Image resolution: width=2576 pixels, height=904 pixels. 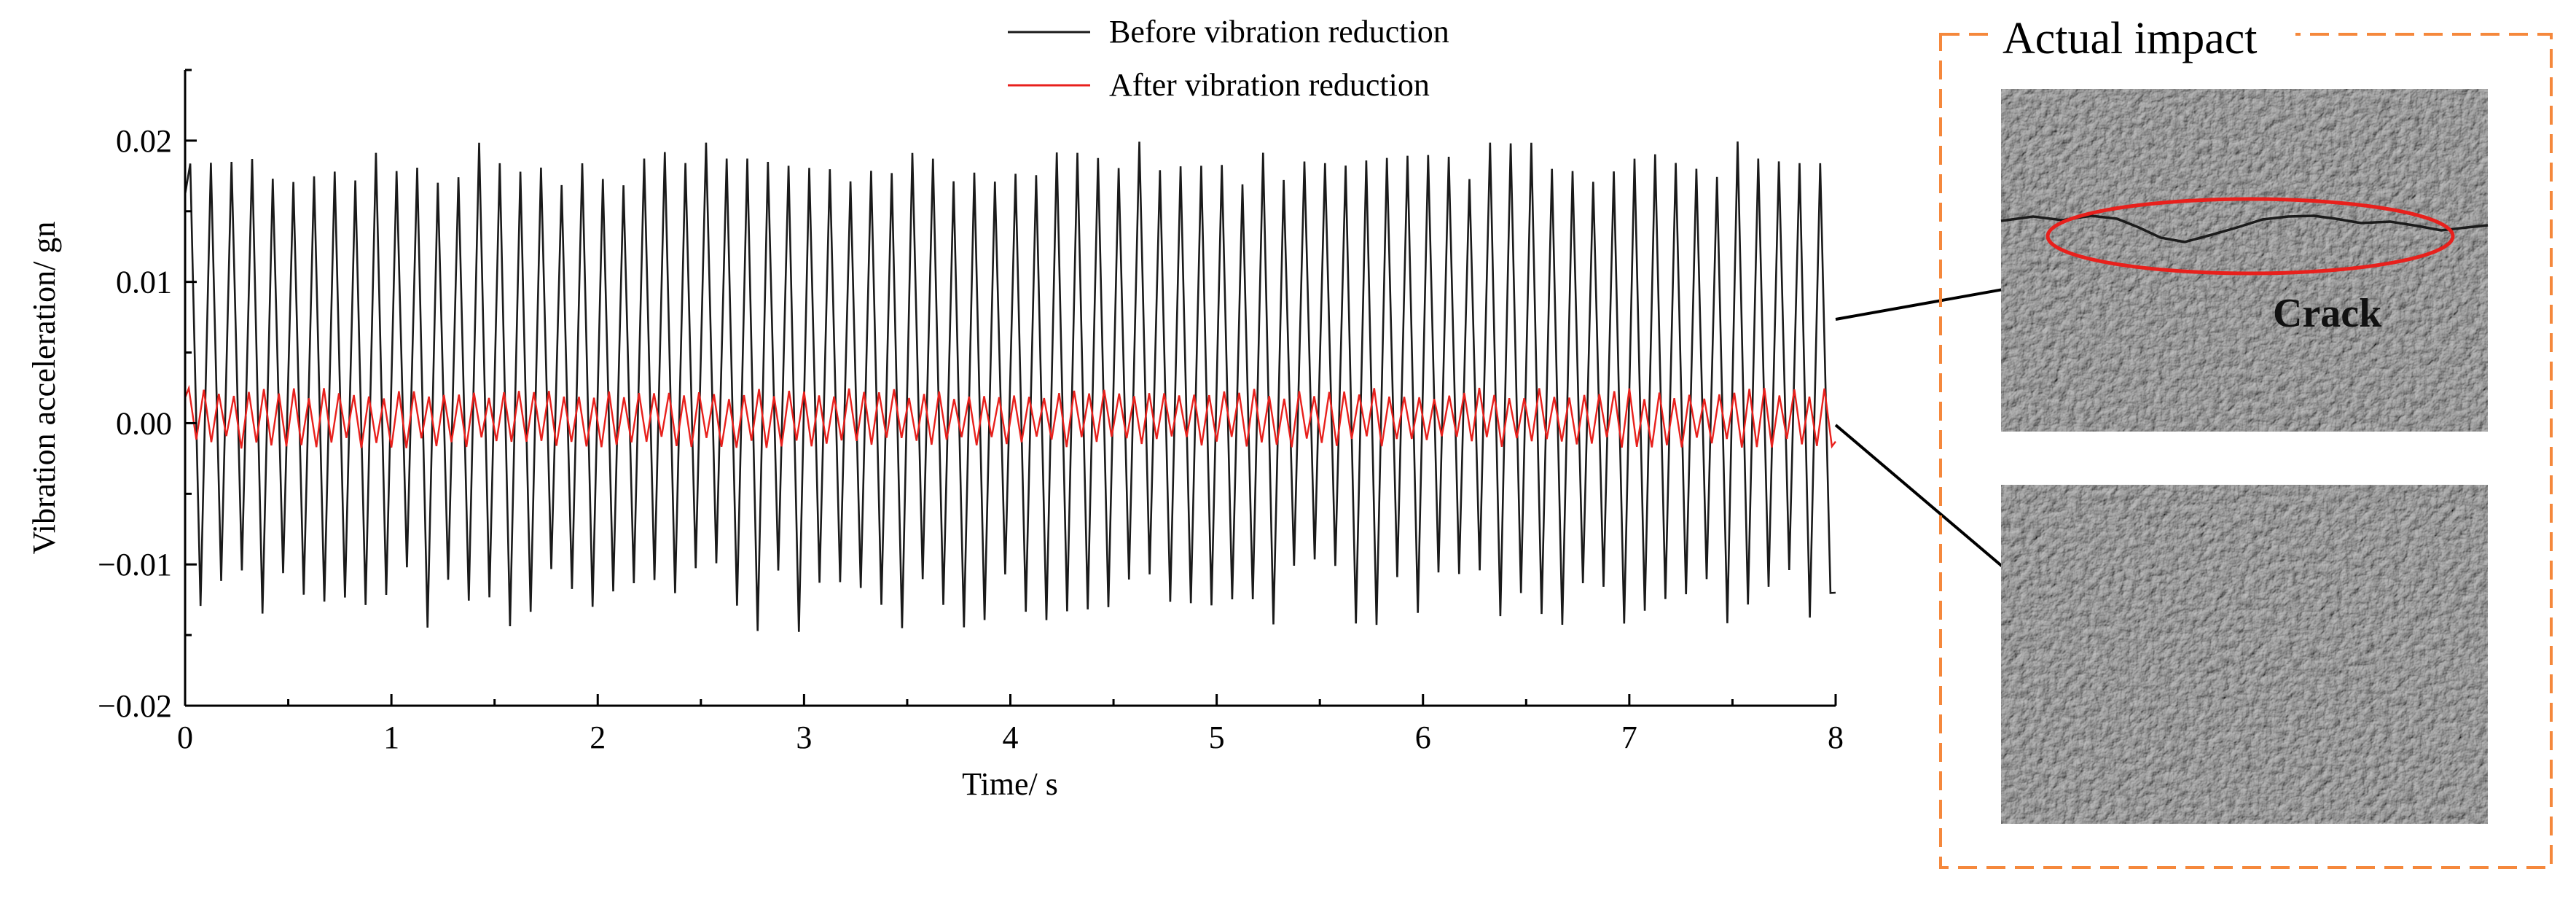 What do you see at coordinates (1010, 784) in the screenshot?
I see `x-axis-label: Time/ s` at bounding box center [1010, 784].